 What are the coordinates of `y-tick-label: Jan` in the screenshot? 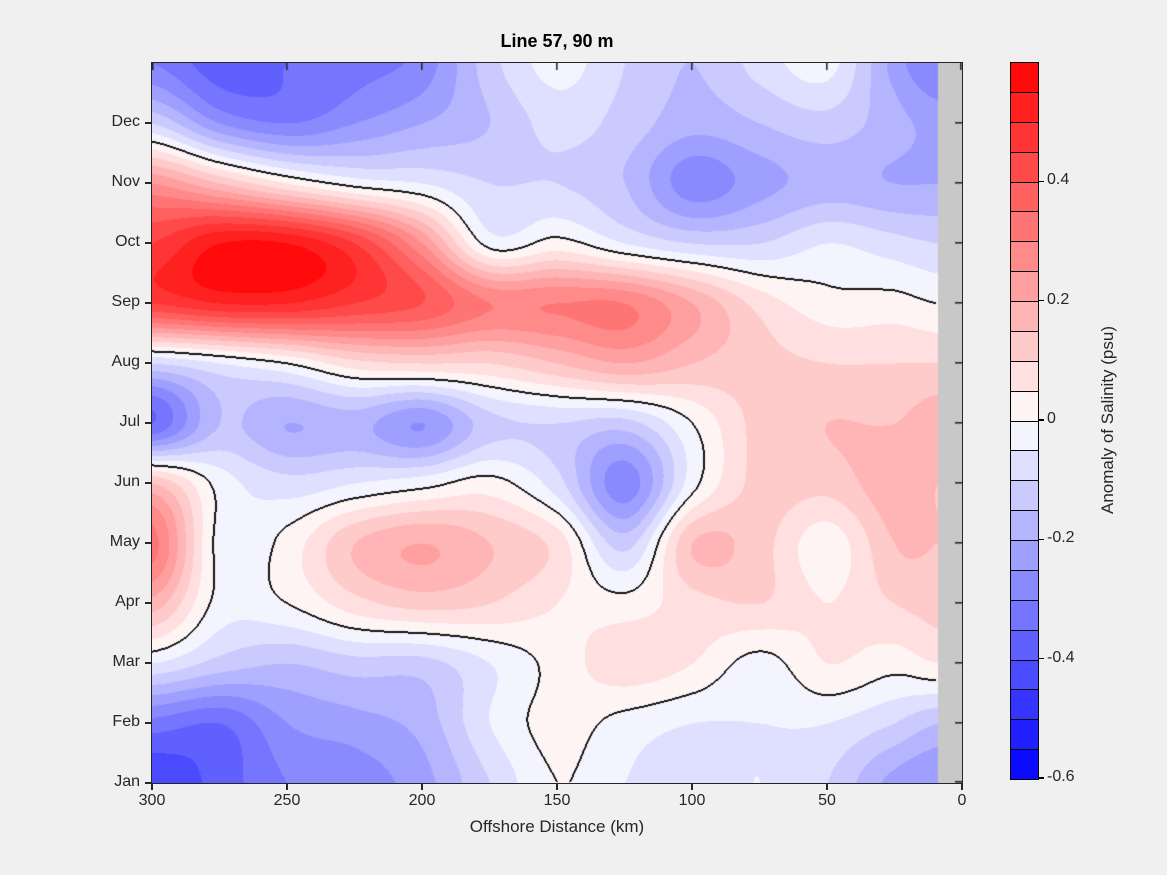 It's located at (127, 781).